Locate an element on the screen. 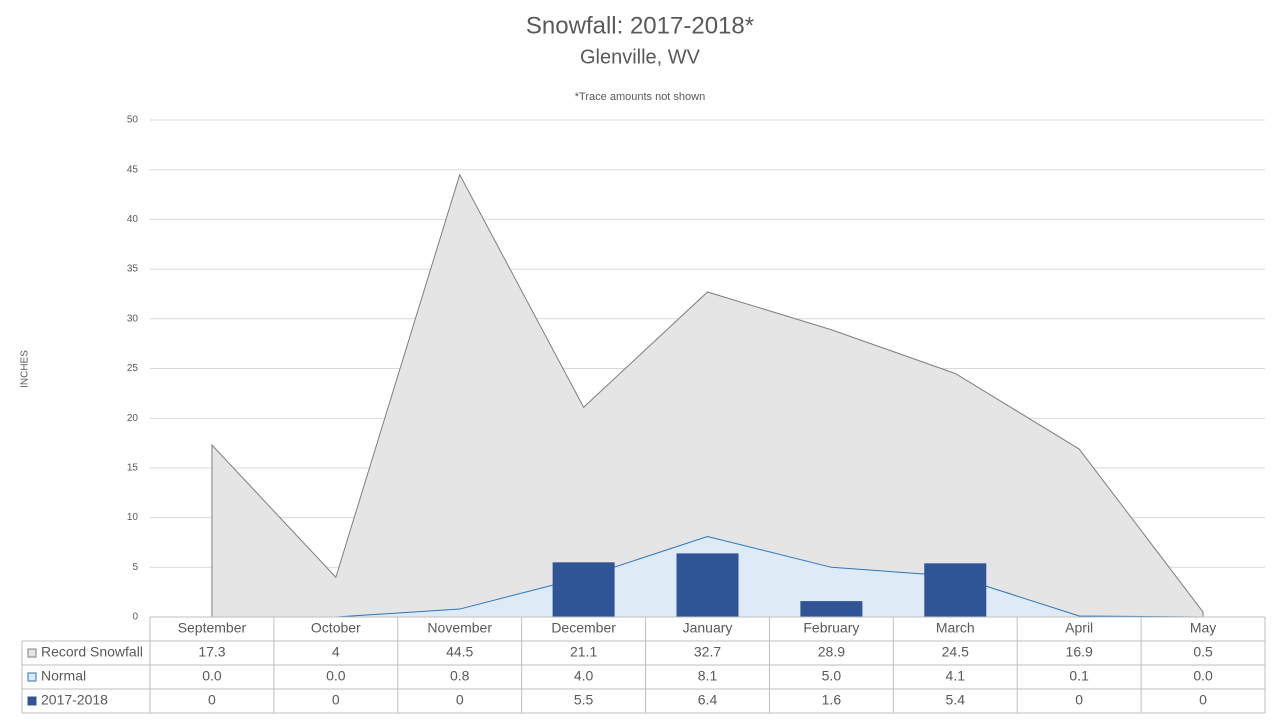 Image resolution: width=1280 pixels, height=725 pixels. x-tick-label: October is located at coordinates (336, 628).